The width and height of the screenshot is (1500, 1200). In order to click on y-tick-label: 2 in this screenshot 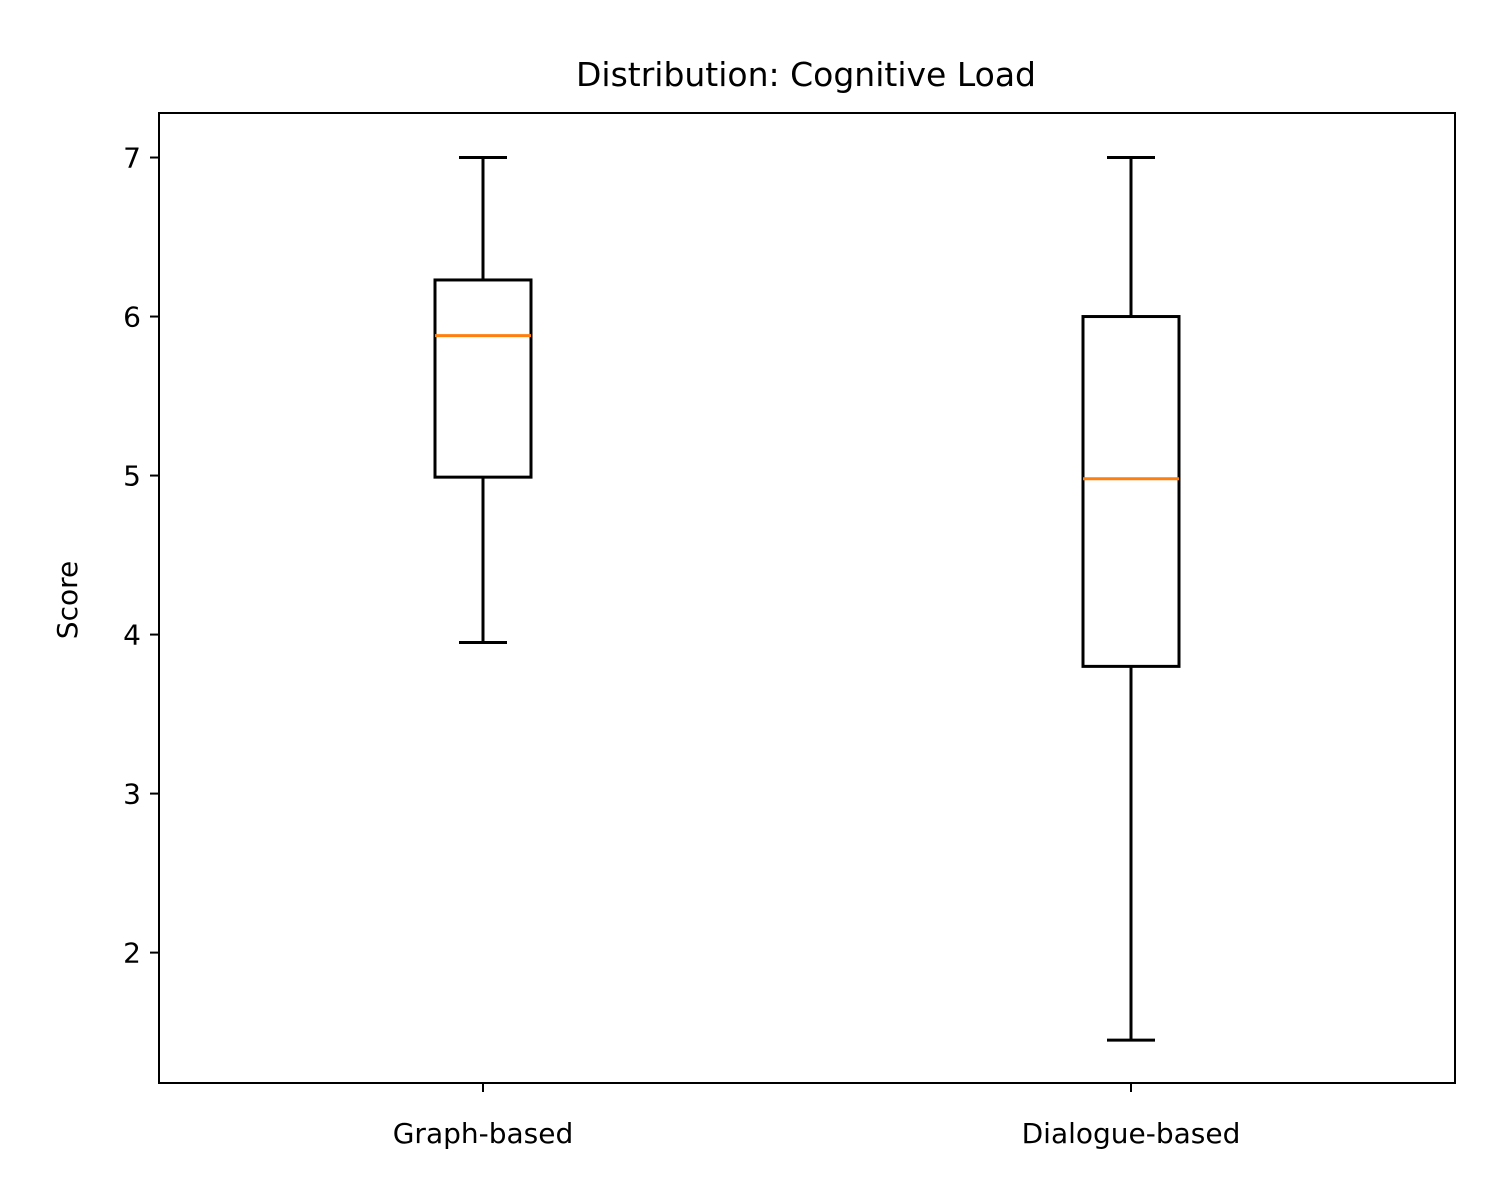, I will do `click(132, 953)`.